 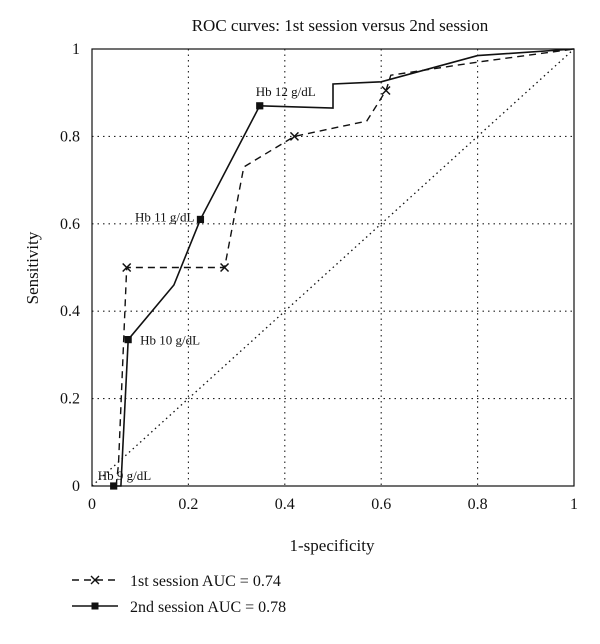 I want to click on legend-label-1st-session: 1st session AUC = 0.74, so click(x=205, y=581).